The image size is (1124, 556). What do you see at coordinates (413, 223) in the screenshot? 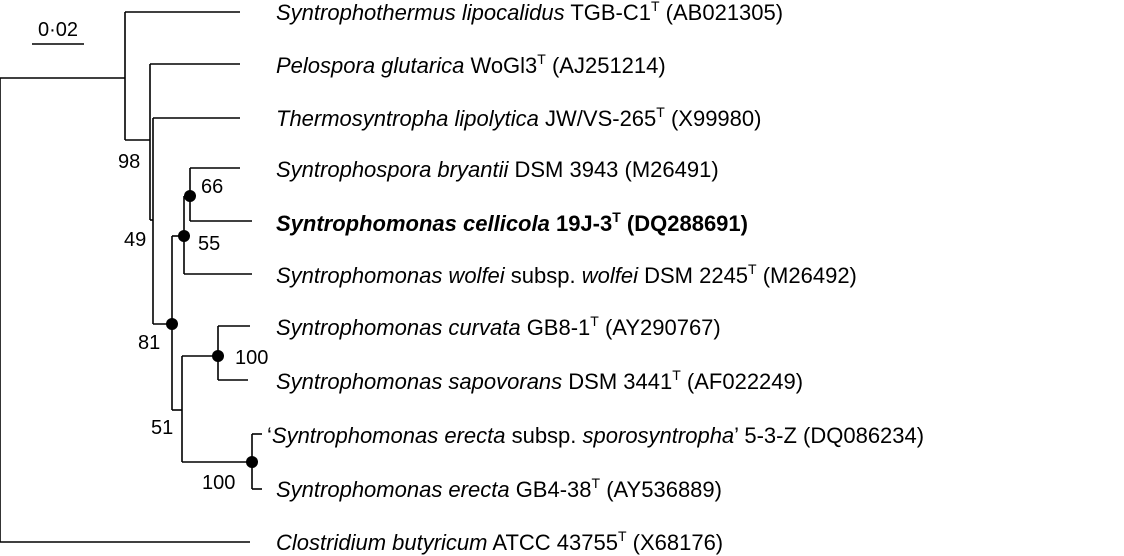
I see `taxon-label-run: Syntrophomonas cellicola` at bounding box center [413, 223].